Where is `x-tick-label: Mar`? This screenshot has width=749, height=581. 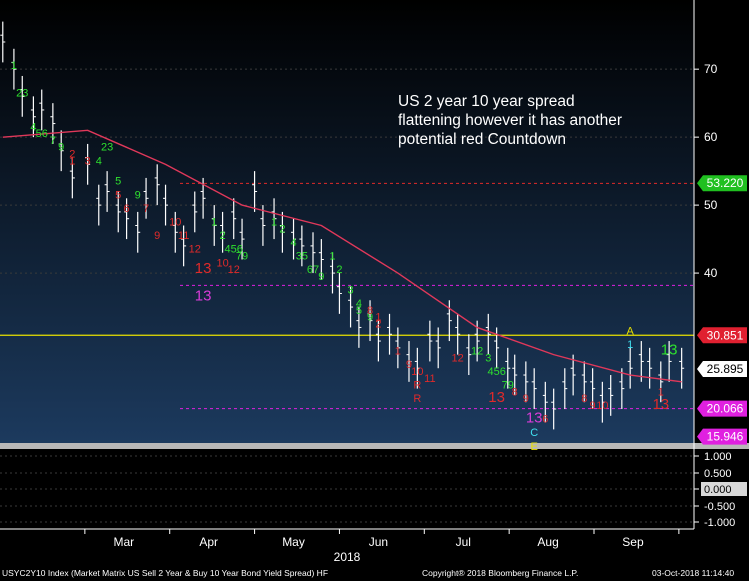 x-tick-label: Mar is located at coordinates (123, 542).